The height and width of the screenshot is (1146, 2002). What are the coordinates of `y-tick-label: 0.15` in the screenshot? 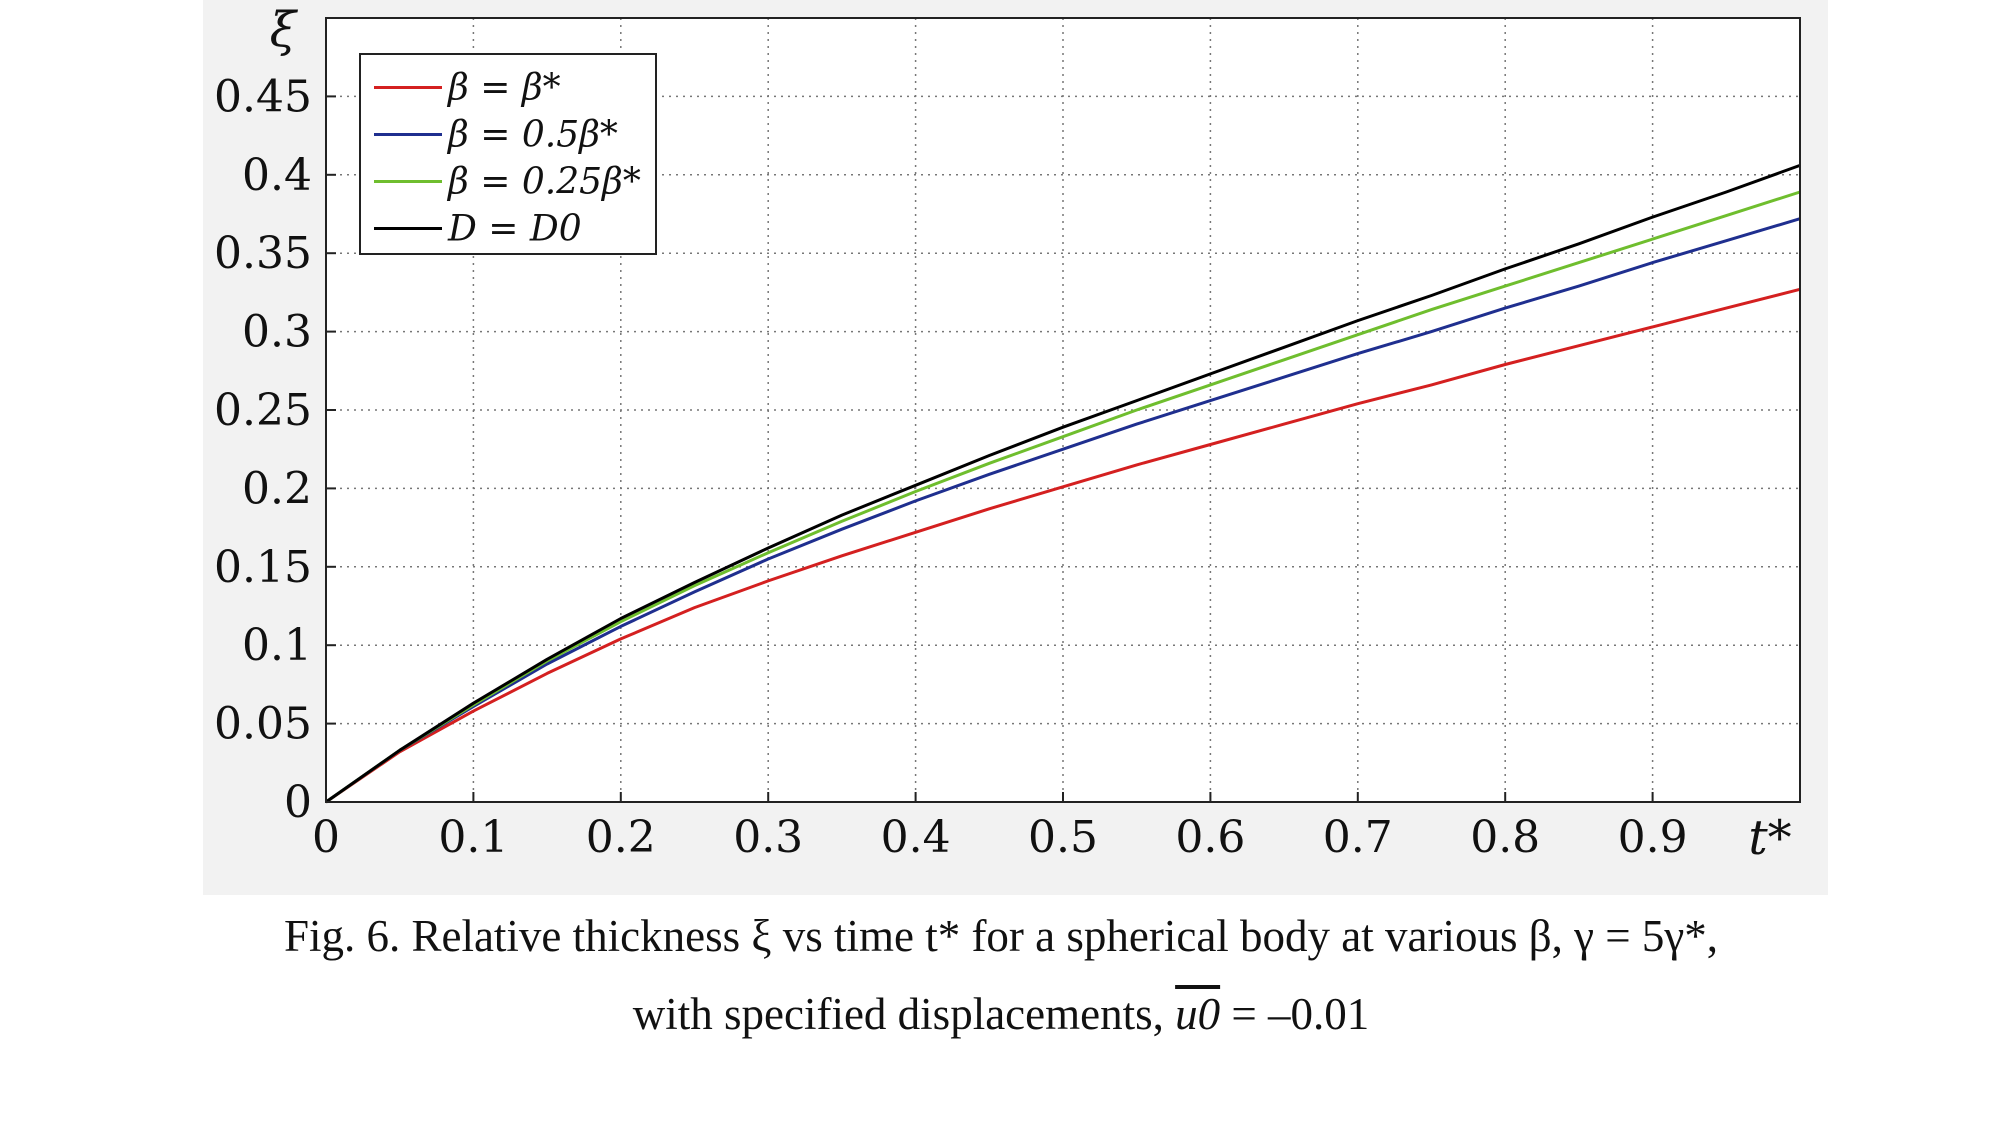 It's located at (263, 567).